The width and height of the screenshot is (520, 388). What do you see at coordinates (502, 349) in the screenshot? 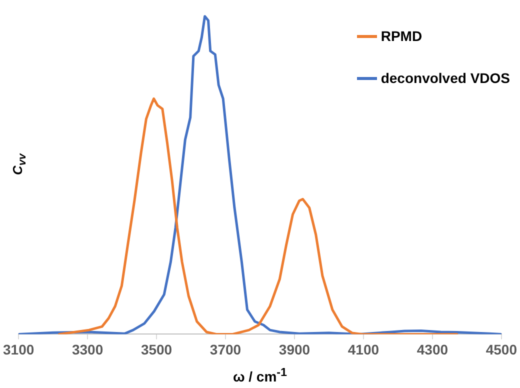
I see `x-tick-label: 4500` at bounding box center [502, 349].